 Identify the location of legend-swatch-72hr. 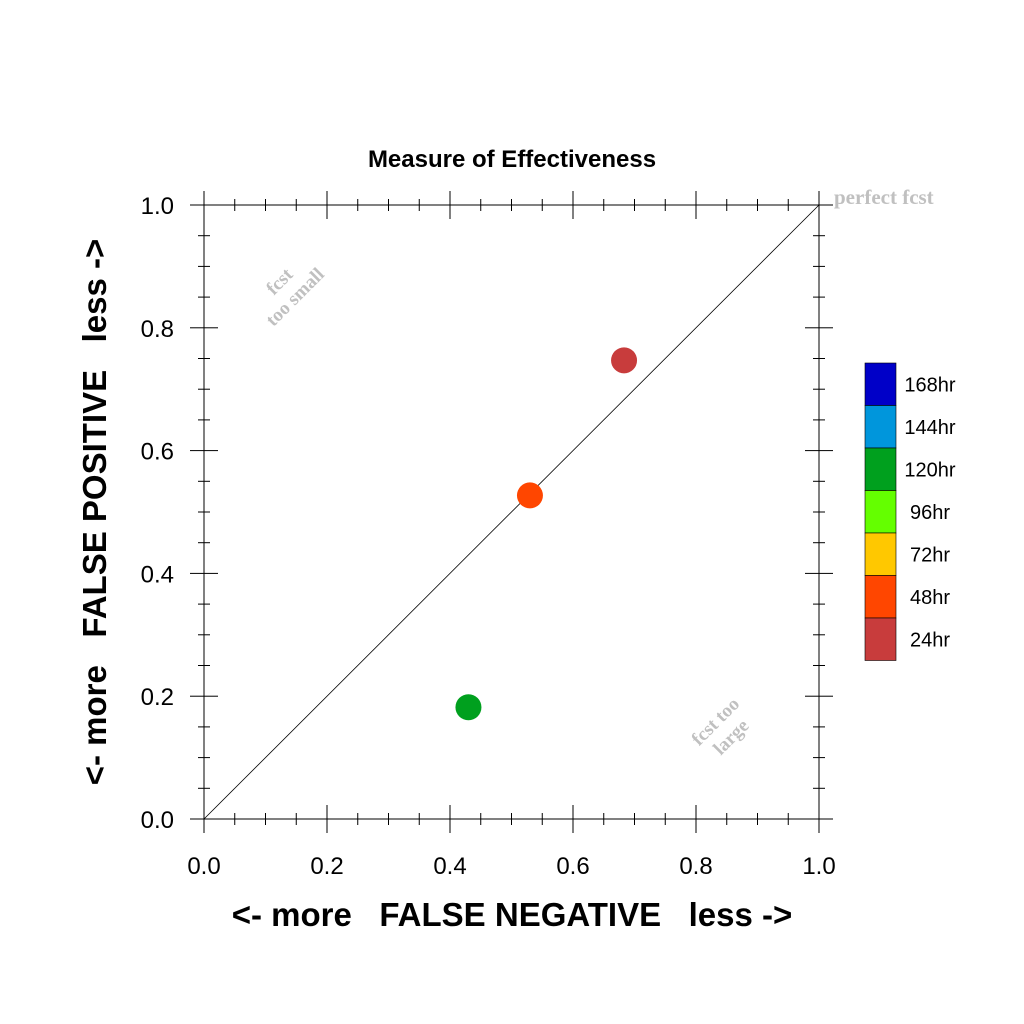
(880, 554).